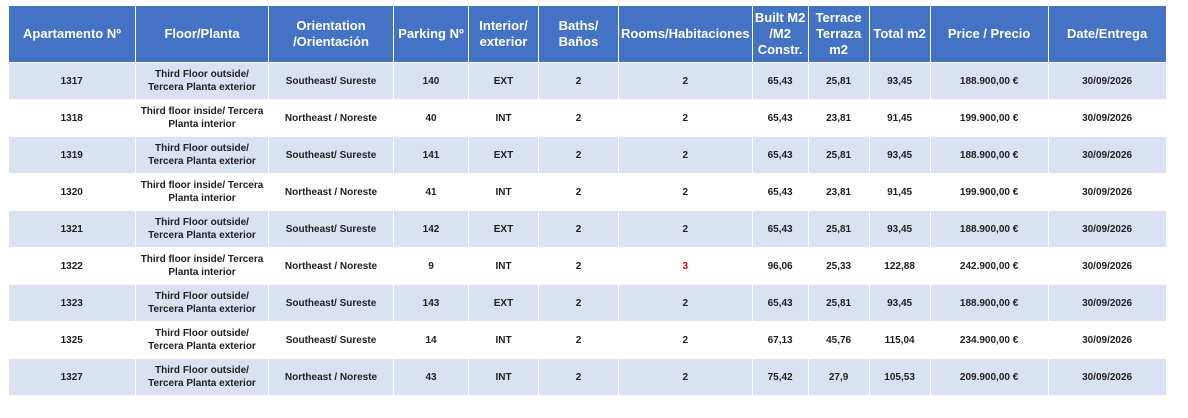 The width and height of the screenshot is (1188, 418). I want to click on cell-price: 209.900,00 €, so click(989, 377).